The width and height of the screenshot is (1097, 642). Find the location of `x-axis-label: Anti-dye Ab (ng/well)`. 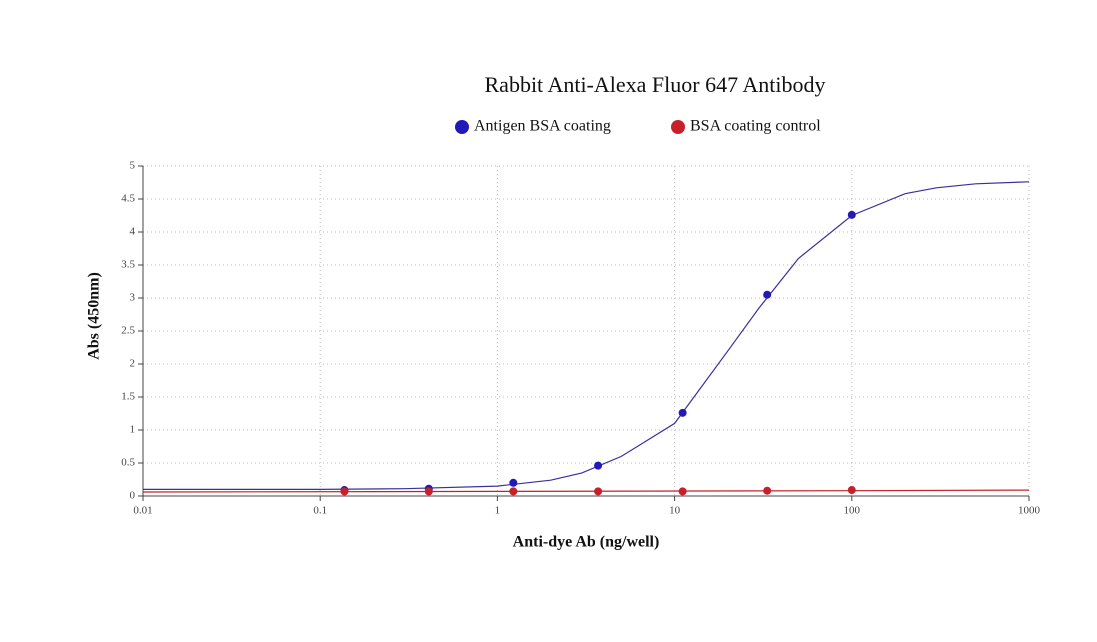

x-axis-label: Anti-dye Ab (ng/well) is located at coordinates (586, 542).